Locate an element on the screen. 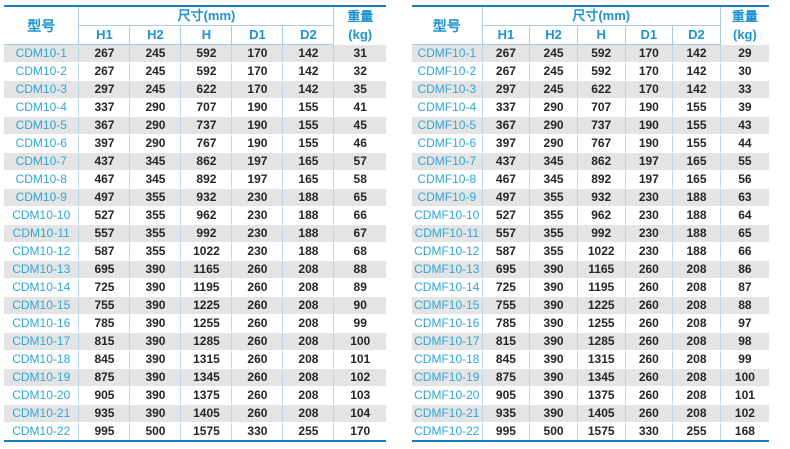  value-cell: 767 is located at coordinates (206, 143).